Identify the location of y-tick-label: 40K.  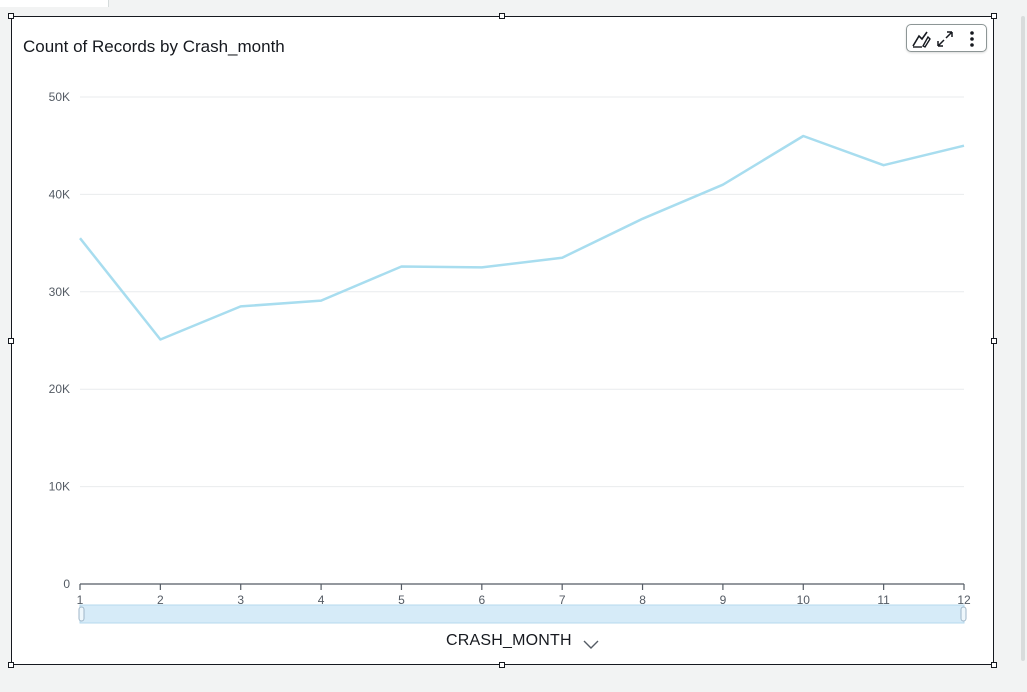
(59, 194).